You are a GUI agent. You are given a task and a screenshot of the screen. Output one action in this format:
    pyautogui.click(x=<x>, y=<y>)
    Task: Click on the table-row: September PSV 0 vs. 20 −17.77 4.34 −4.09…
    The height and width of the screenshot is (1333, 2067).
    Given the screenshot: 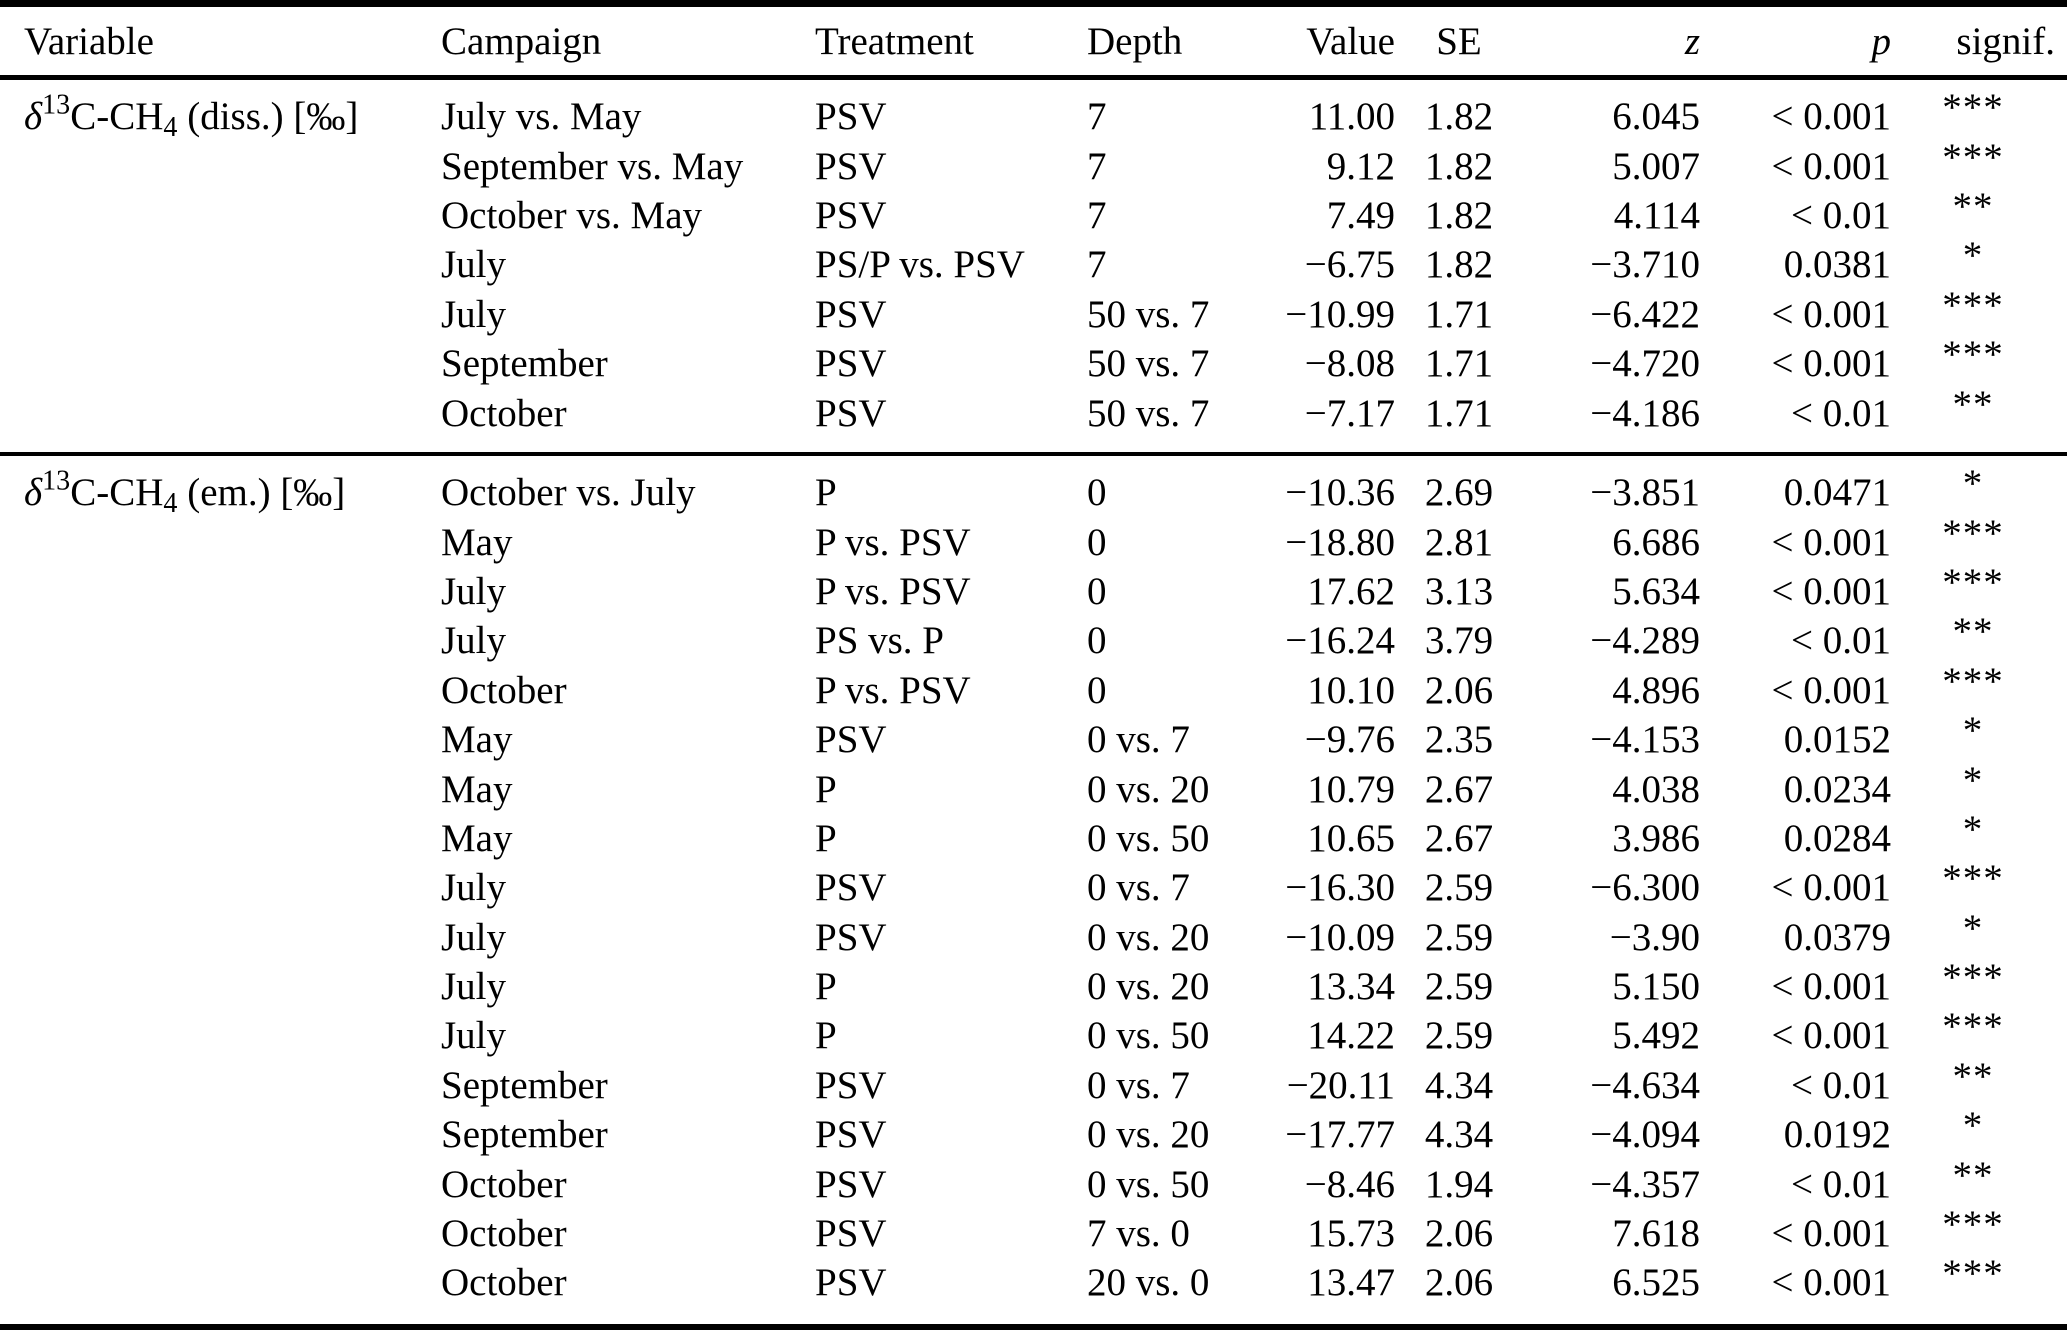 What is the action you would take?
    pyautogui.click(x=1033, y=1131)
    